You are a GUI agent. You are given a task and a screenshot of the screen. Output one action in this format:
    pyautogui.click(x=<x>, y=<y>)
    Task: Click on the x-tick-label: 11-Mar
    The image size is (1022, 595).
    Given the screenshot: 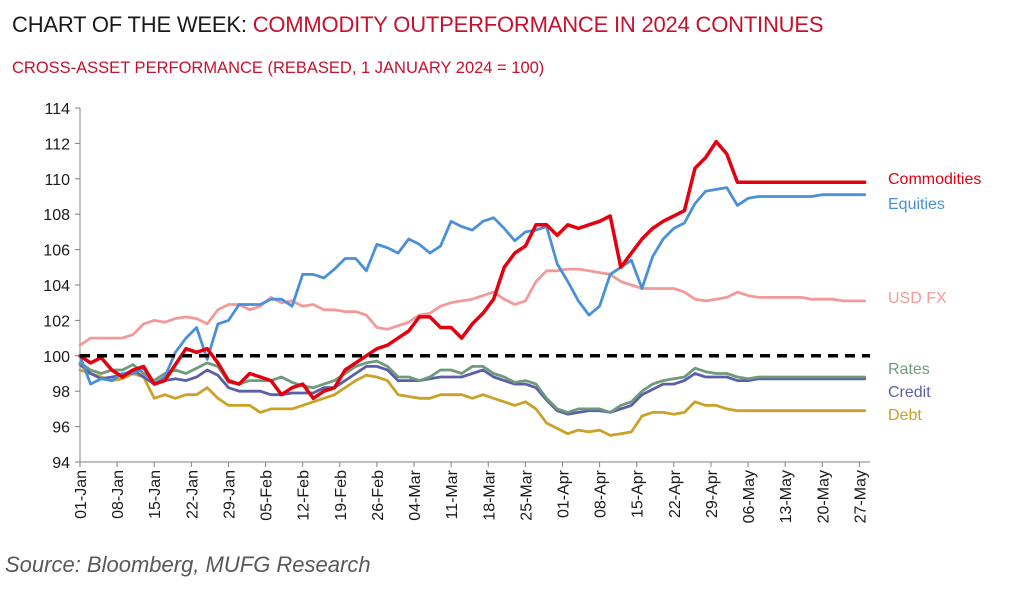 What is the action you would take?
    pyautogui.click(x=452, y=494)
    